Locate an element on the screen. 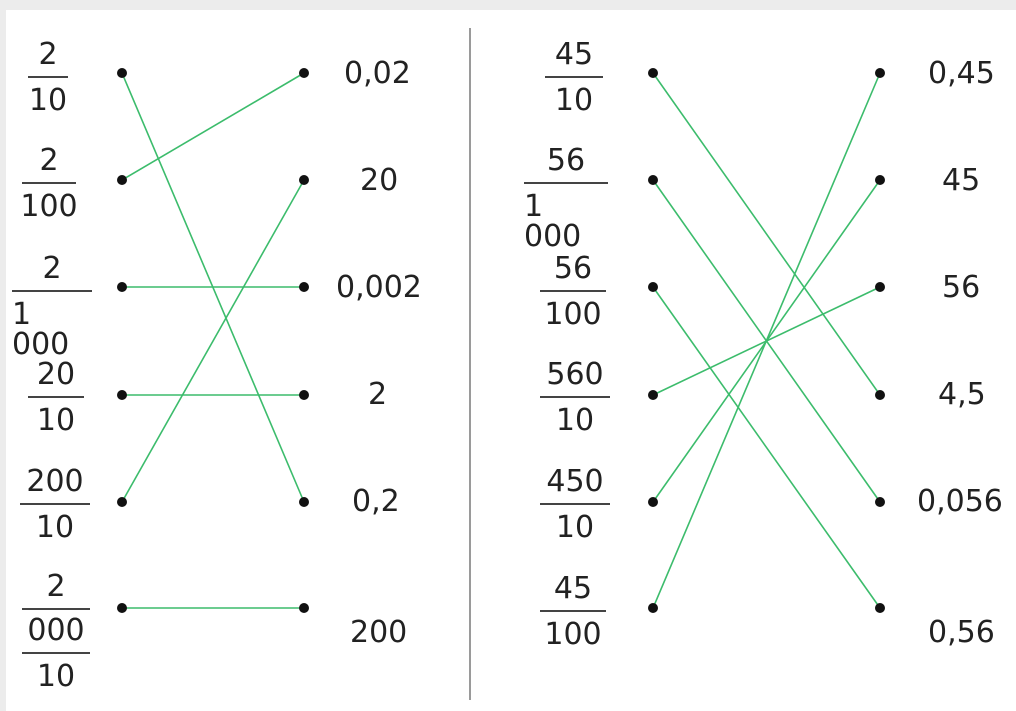 This screenshot has width=1016, height=711. fraction-left-2: 2 100 is located at coordinates (49, 183).